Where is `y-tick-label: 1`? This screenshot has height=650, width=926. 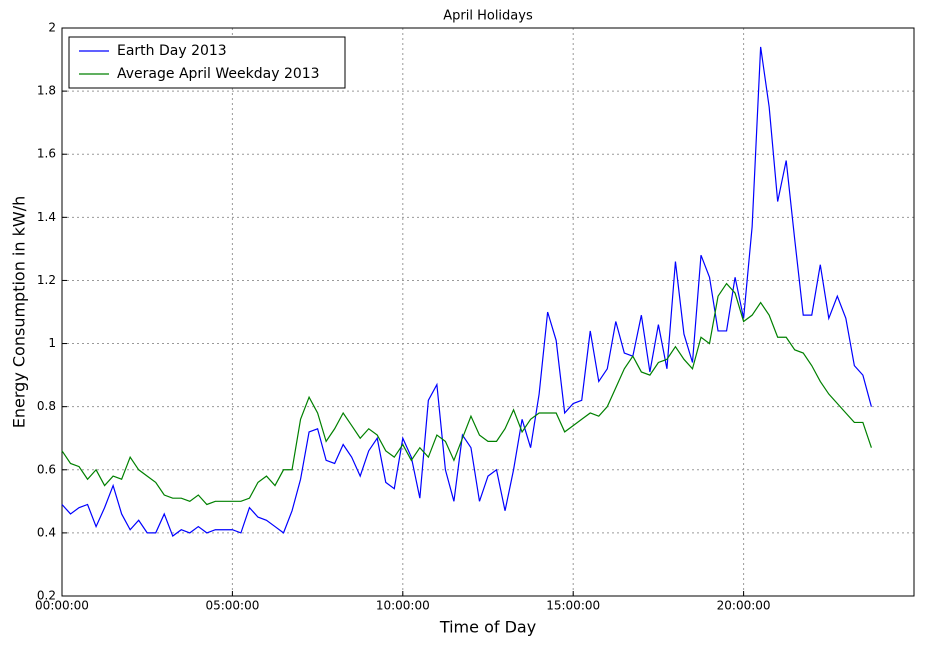
y-tick-label: 1 is located at coordinates (52, 343).